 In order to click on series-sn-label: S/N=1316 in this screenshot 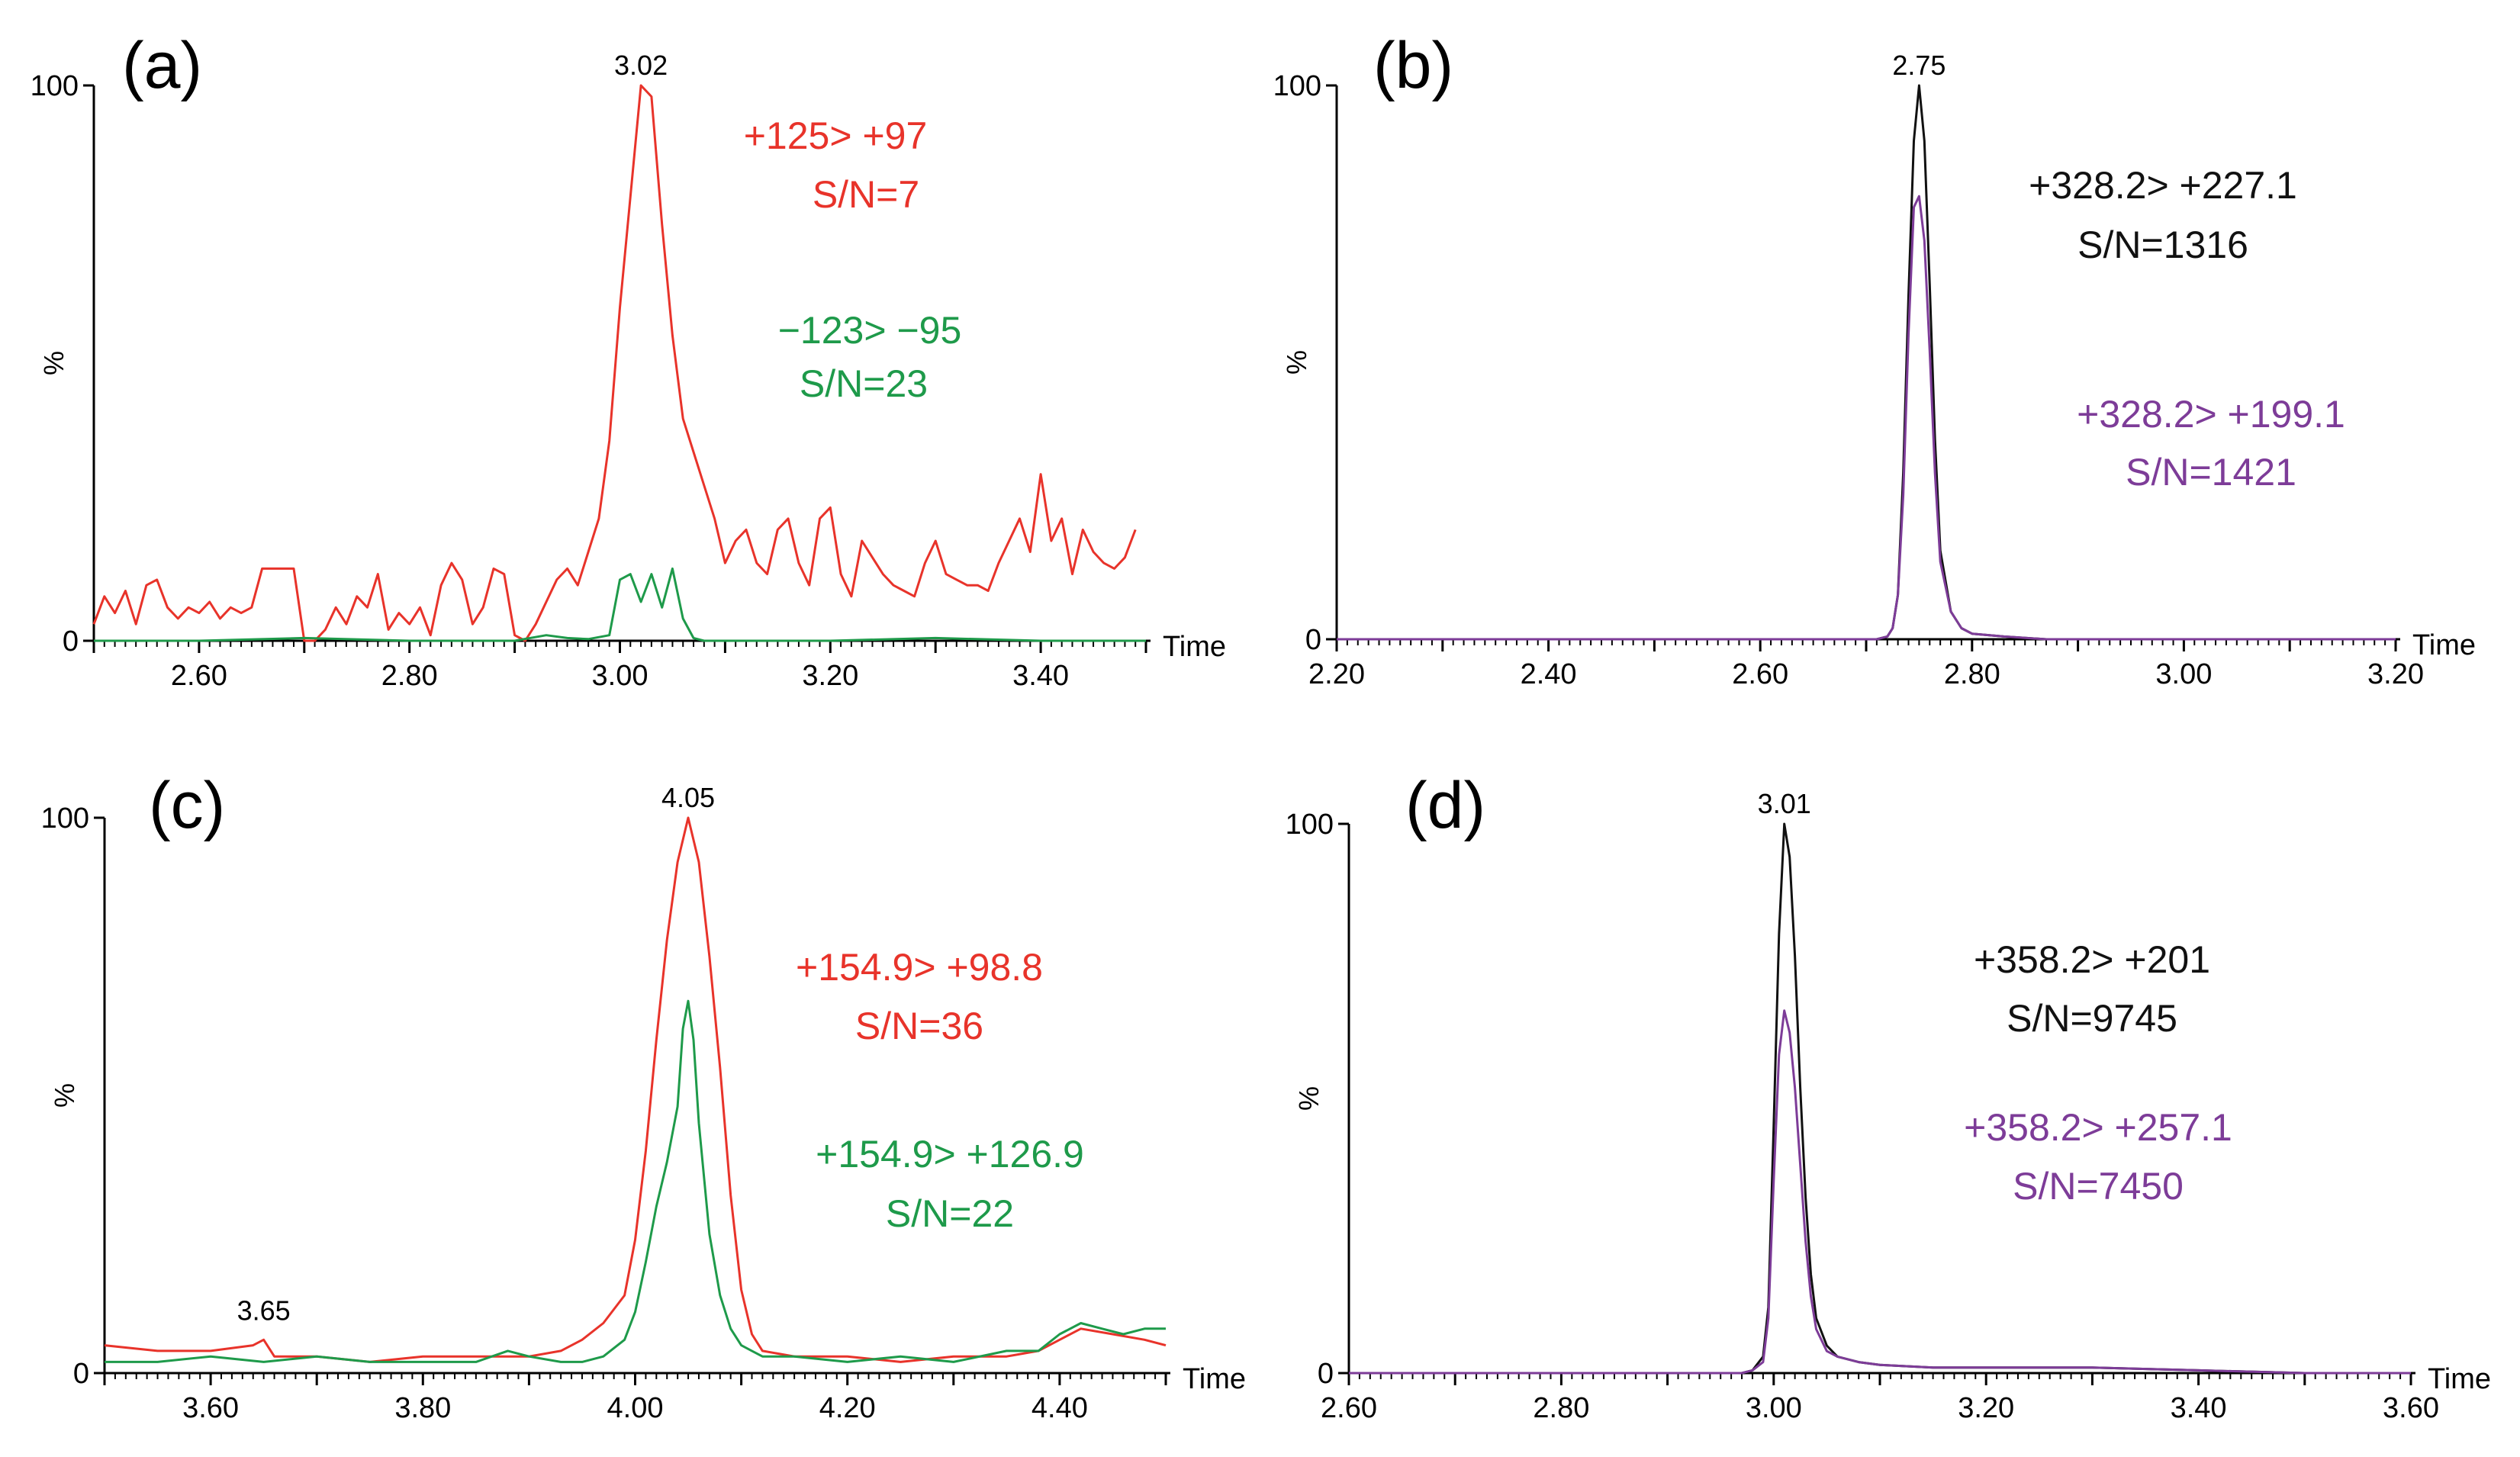, I will do `click(2162, 245)`.